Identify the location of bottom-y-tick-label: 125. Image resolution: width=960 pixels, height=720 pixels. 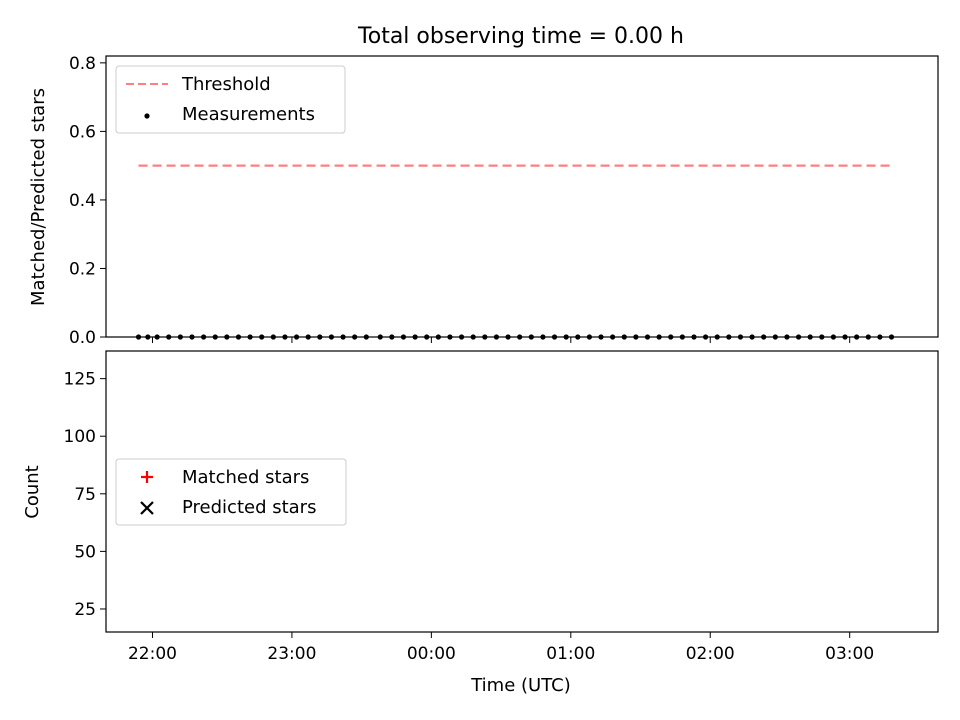
(80, 380).